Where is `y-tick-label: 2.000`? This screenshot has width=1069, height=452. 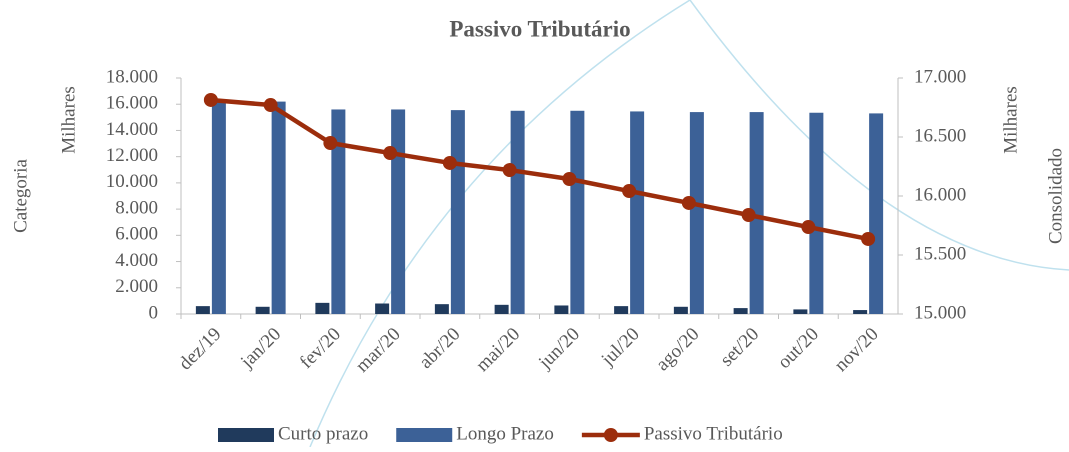
y-tick-label: 2.000 is located at coordinates (136, 286).